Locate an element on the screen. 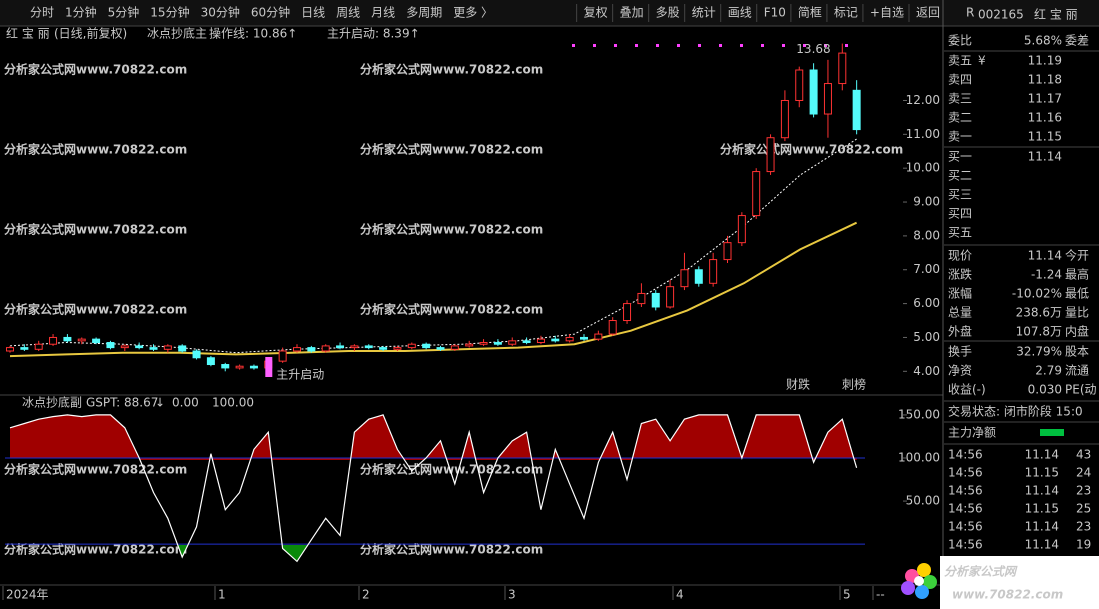  ask-label: 卖四 is located at coordinates (960, 80).